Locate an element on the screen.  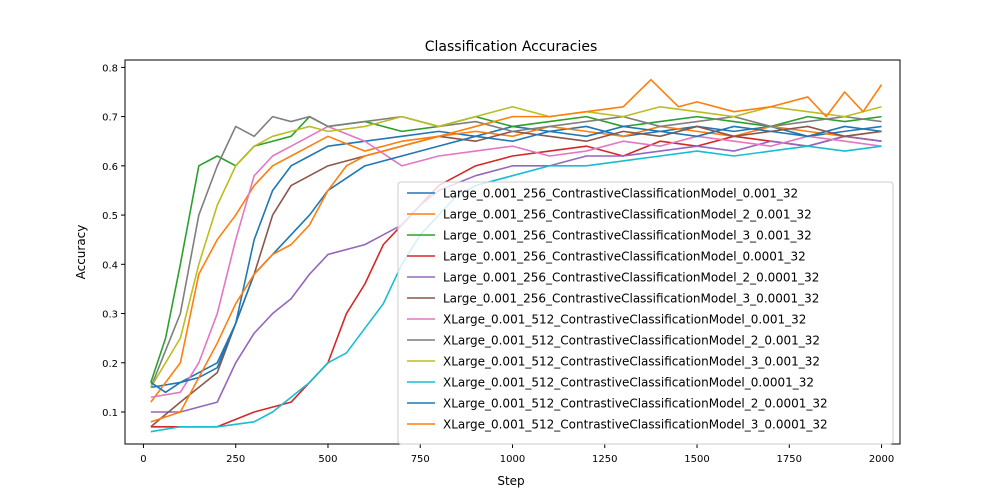
y-axis: 0.1 0.2 0.3 0.4 0.5 0.6 0.7 0.8 is located at coordinates (113, 241).